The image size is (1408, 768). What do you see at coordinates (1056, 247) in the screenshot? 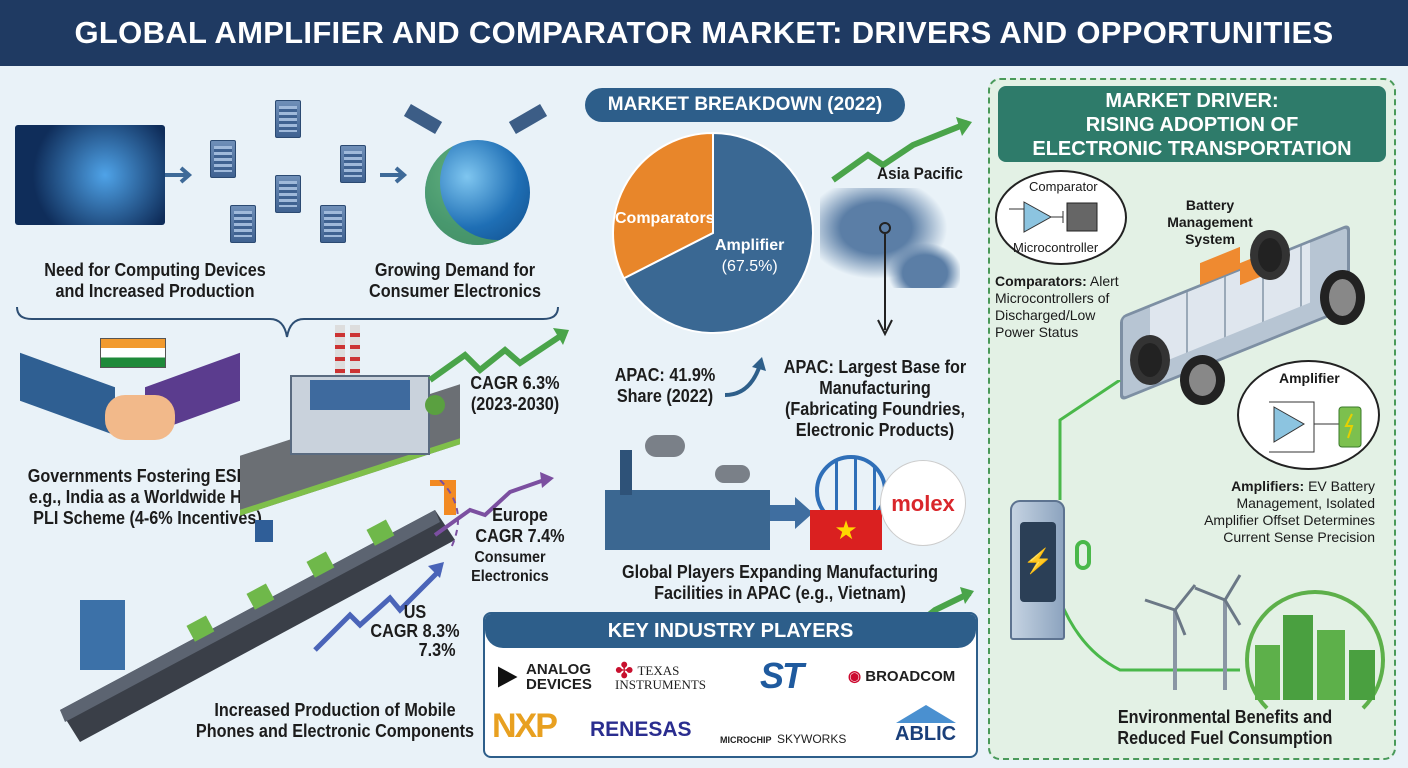
I see `microcontroller-label: Microcontroller` at bounding box center [1056, 247].